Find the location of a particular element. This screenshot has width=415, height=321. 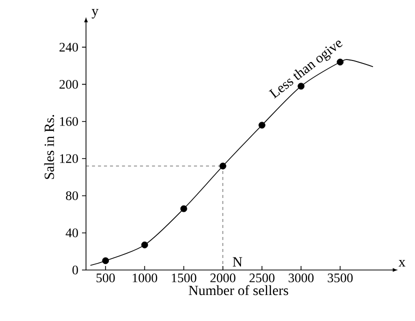

y-tick-label: 240 is located at coordinates (69, 47).